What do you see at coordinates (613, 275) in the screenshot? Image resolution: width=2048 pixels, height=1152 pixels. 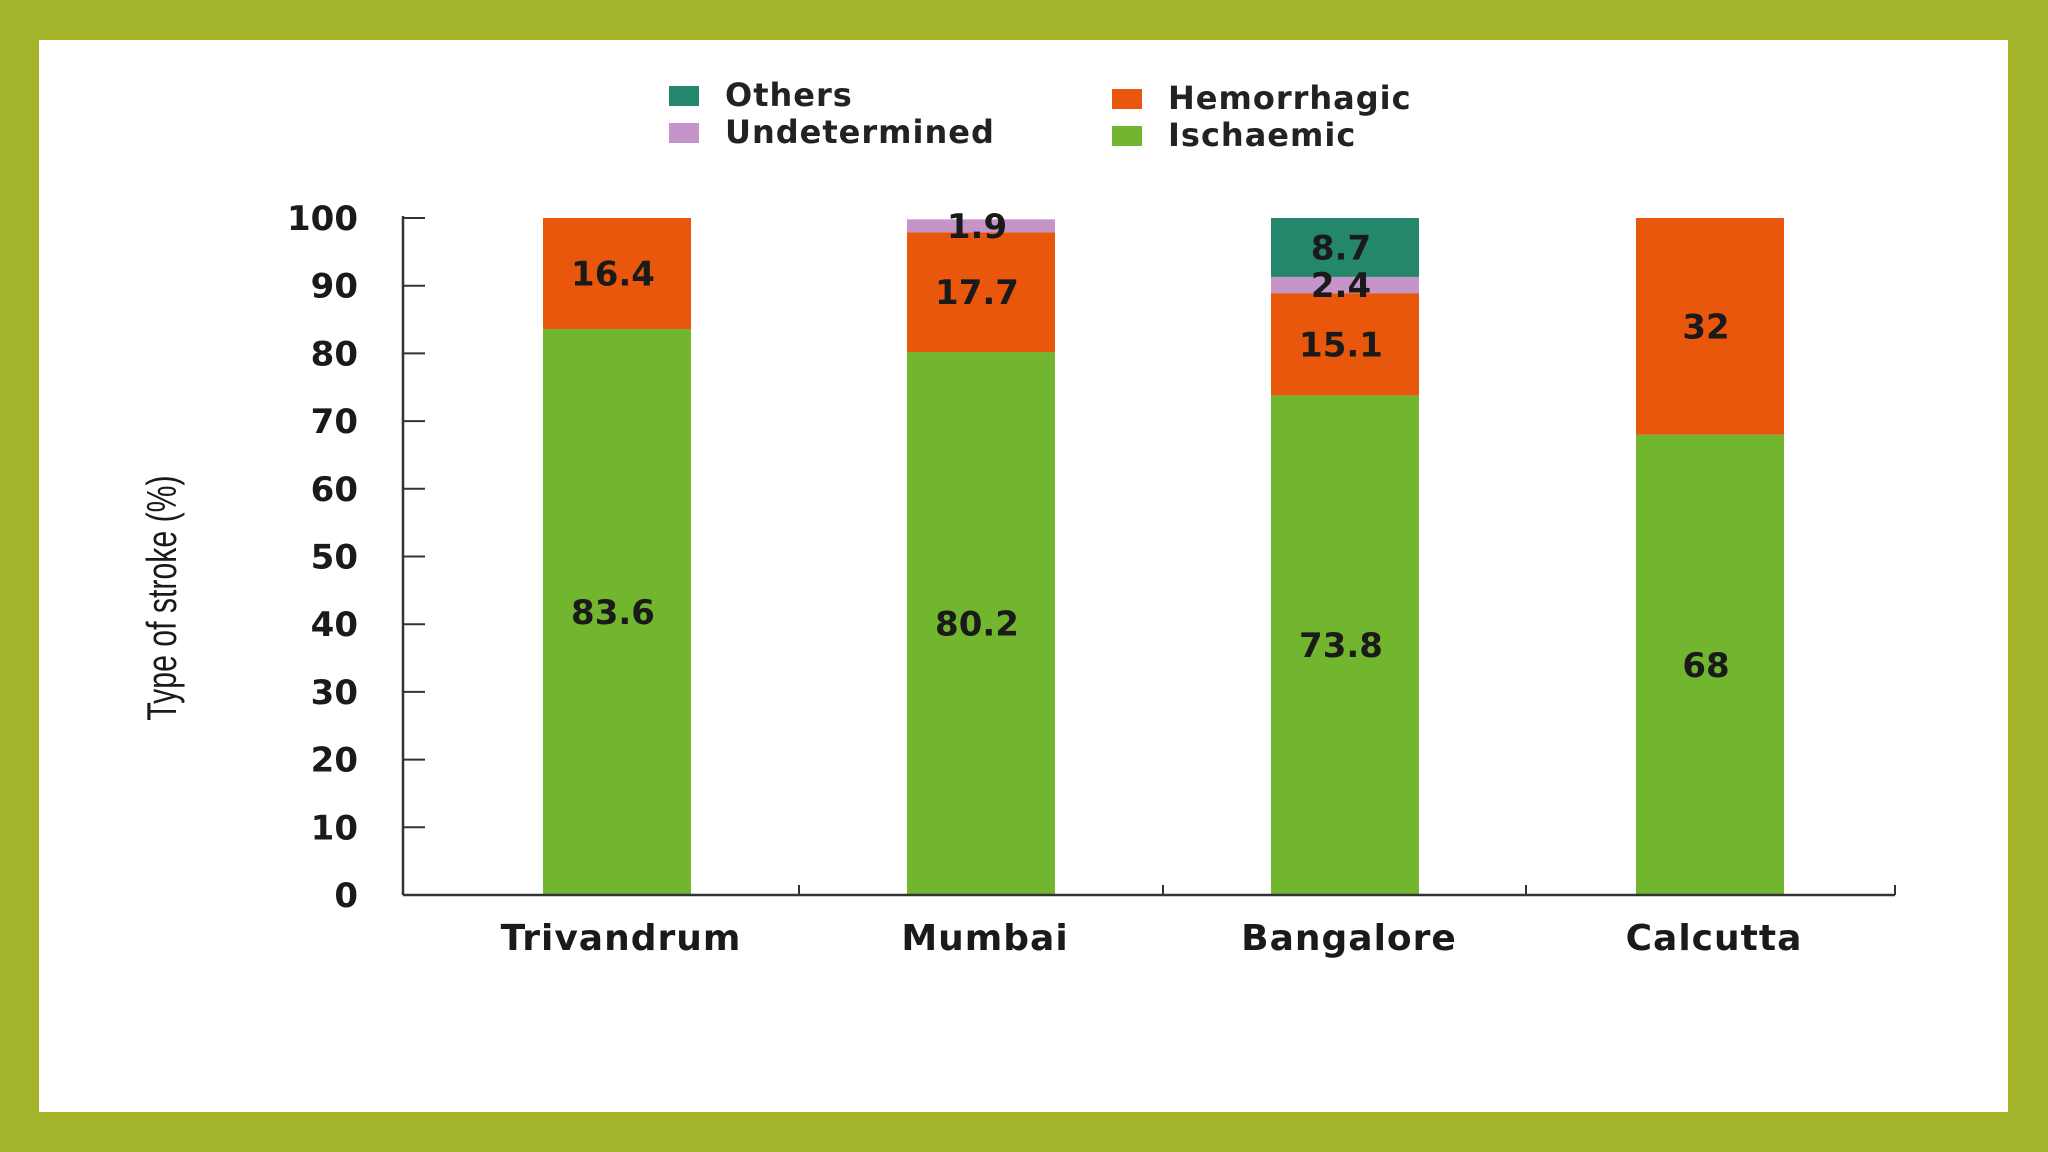 I see `data-label-trivandrum-hemorrhagic: 16.4` at bounding box center [613, 275].